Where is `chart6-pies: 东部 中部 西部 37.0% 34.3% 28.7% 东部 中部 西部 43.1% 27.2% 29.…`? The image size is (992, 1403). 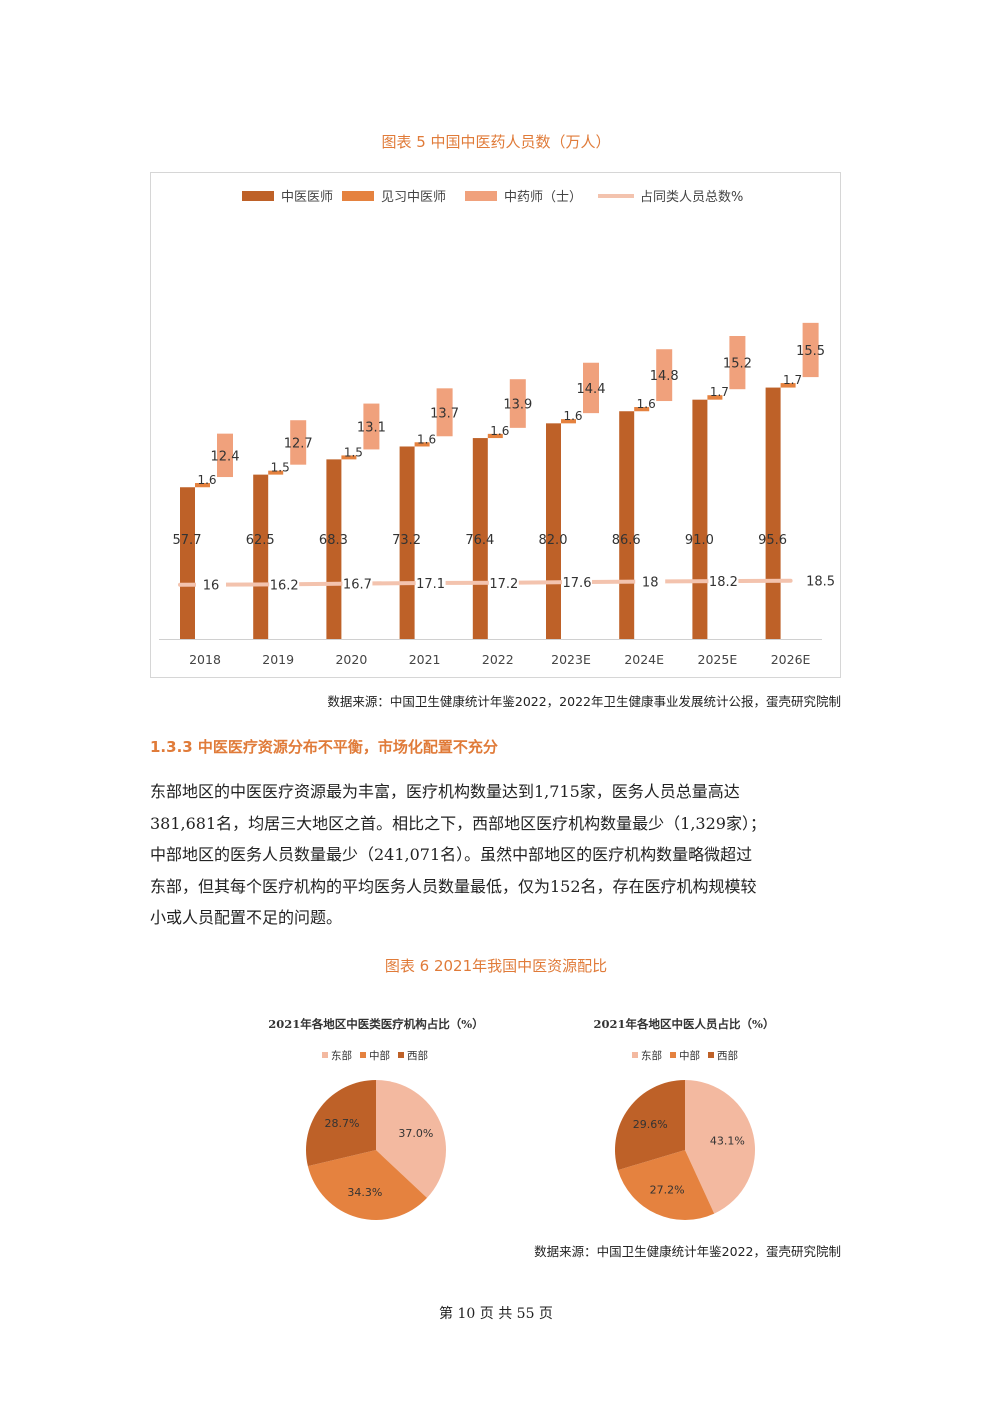
chart6-pies: 东部 中部 西部 37.0% 34.3% 28.7% 东部 中部 西部 43.1% 27.2% 29.… is located at coordinates (530, 1134).